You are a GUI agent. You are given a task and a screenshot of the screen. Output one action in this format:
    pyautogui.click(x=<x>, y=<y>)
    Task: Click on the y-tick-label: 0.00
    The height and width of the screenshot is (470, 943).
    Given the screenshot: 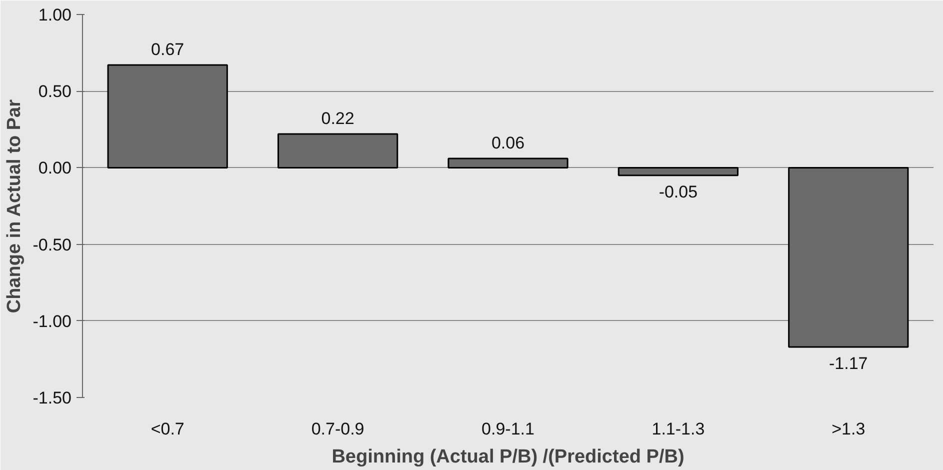 What is the action you would take?
    pyautogui.click(x=55, y=168)
    